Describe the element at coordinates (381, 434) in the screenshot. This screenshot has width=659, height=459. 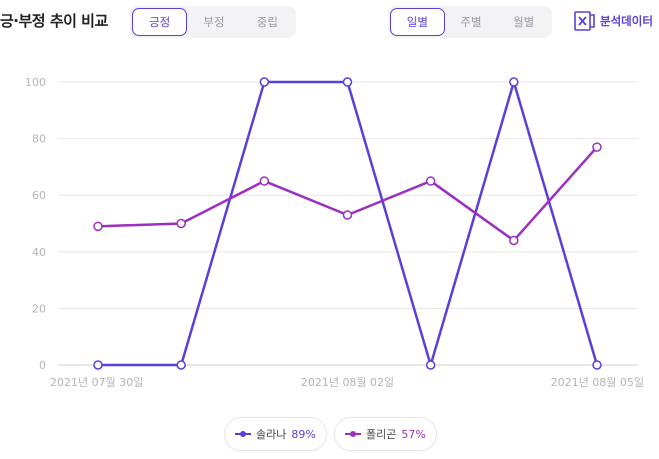
I see `legend-polygon-name: 폴리곤` at that location.